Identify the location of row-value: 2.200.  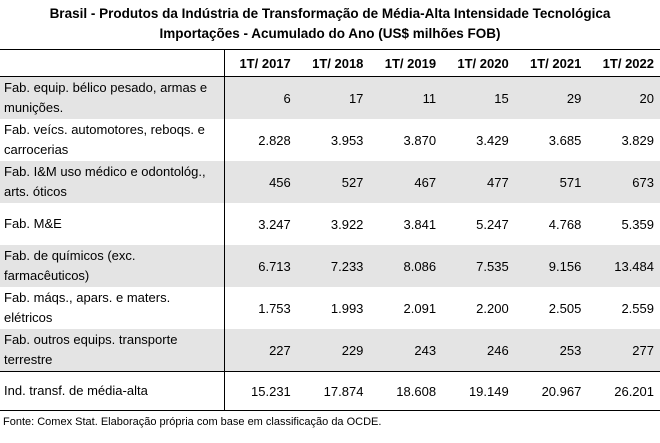
(492, 308).